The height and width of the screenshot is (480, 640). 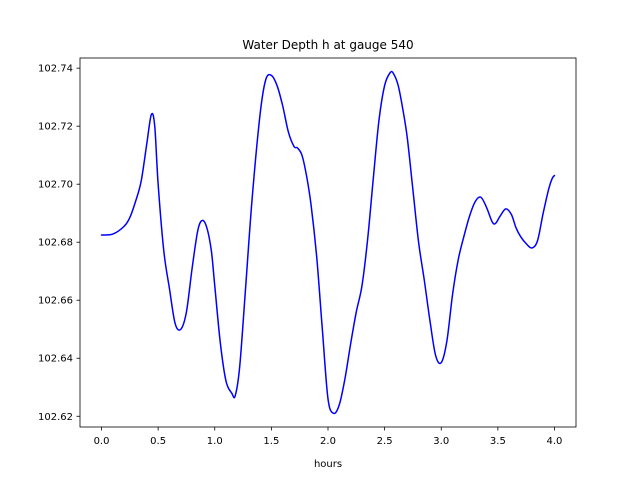 I want to click on y-tick-label: 102.64, so click(x=55, y=359).